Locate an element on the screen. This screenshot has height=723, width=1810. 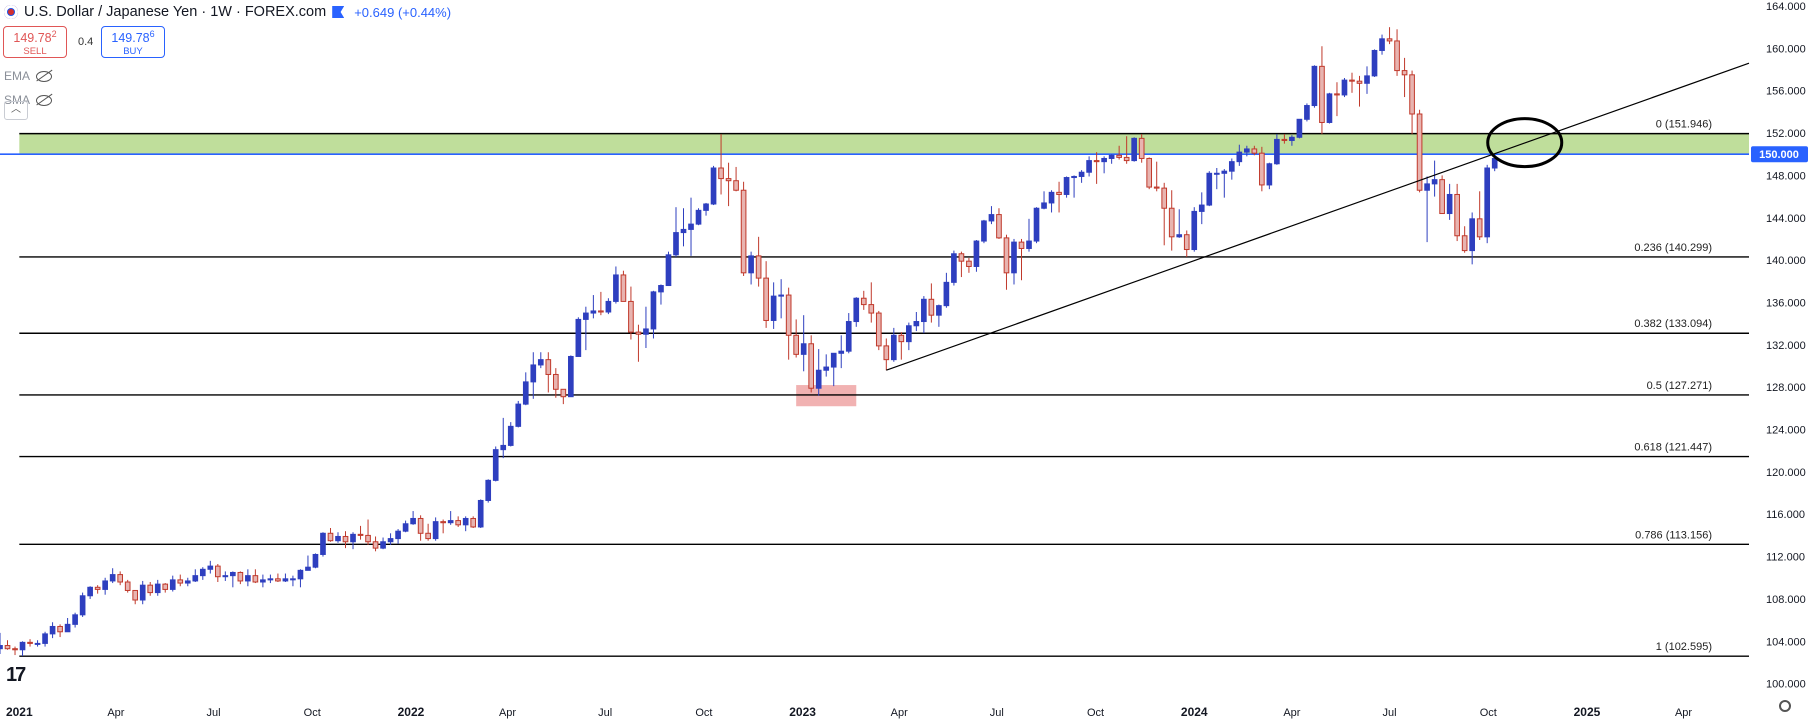
indicator-sma: SMA is located at coordinates (28, 100).